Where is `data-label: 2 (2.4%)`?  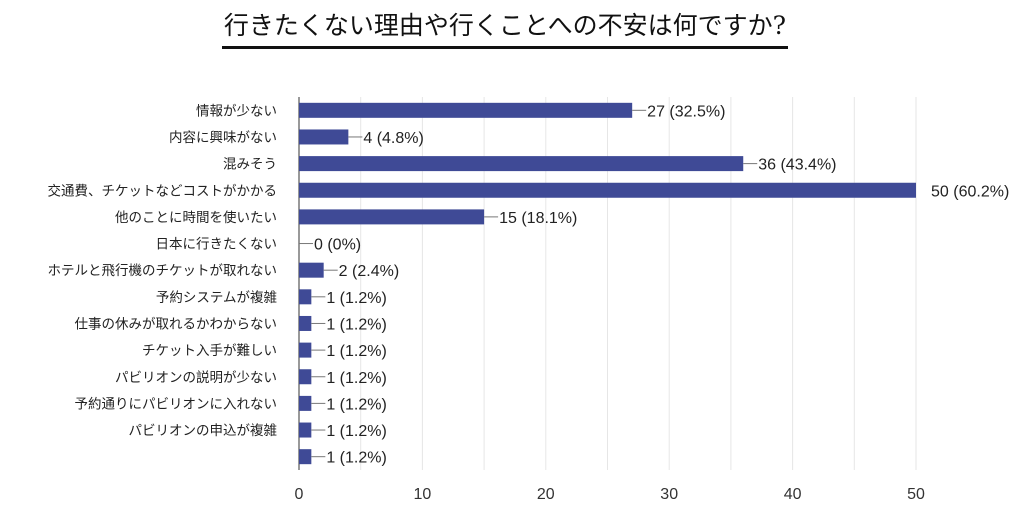 data-label: 2 (2.4%) is located at coordinates (369, 271).